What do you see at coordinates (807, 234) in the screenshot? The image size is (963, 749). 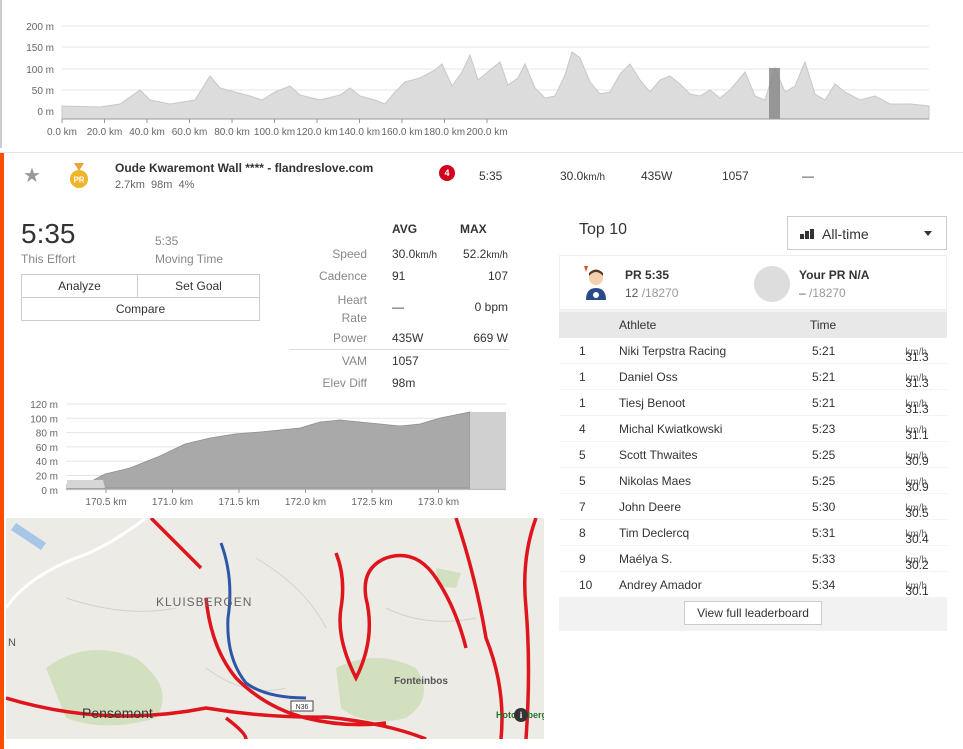 I see `bar-chart-icon` at bounding box center [807, 234].